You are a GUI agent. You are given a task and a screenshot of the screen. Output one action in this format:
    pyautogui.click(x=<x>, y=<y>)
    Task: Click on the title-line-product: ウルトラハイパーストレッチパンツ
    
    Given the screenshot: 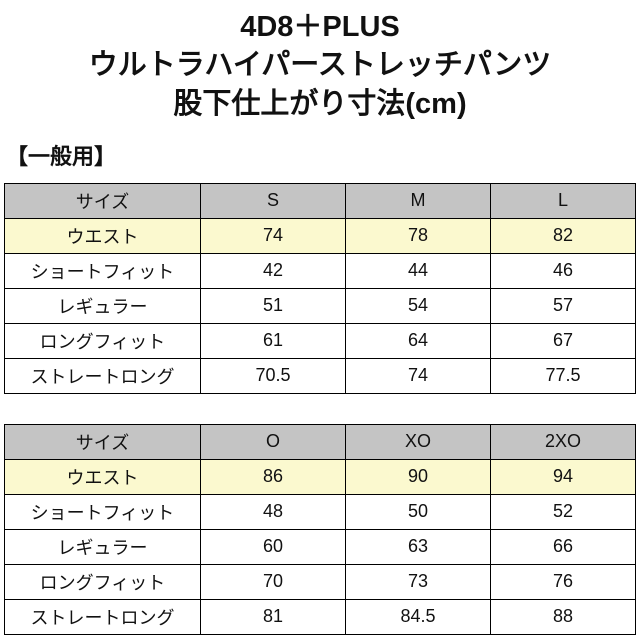 What is the action you would take?
    pyautogui.click(x=320, y=65)
    